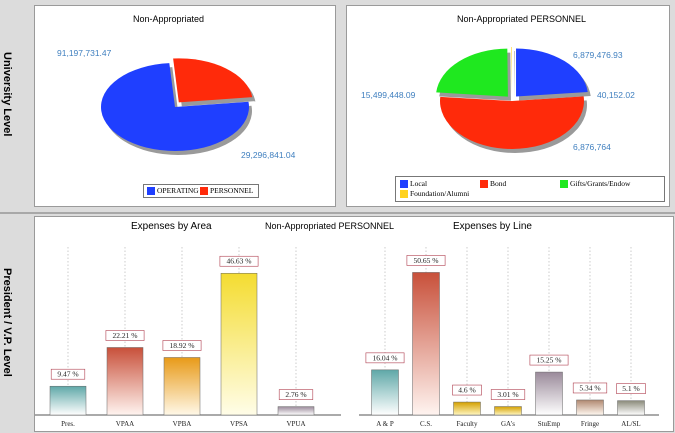 This screenshot has width=675, height=433. What do you see at coordinates (552, 72) in the screenshot?
I see `pie-slice-local` at bounding box center [552, 72].